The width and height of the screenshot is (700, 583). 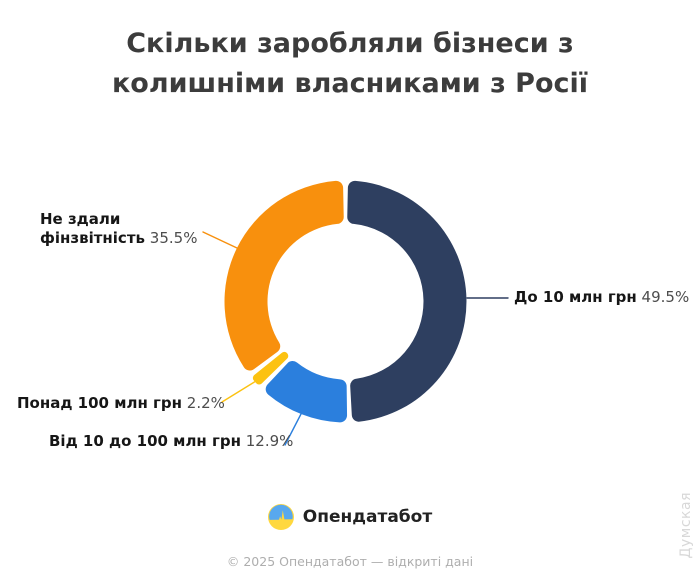 I want to click on label-under10: До 10 млн грн 49.5%, so click(x=601, y=297).